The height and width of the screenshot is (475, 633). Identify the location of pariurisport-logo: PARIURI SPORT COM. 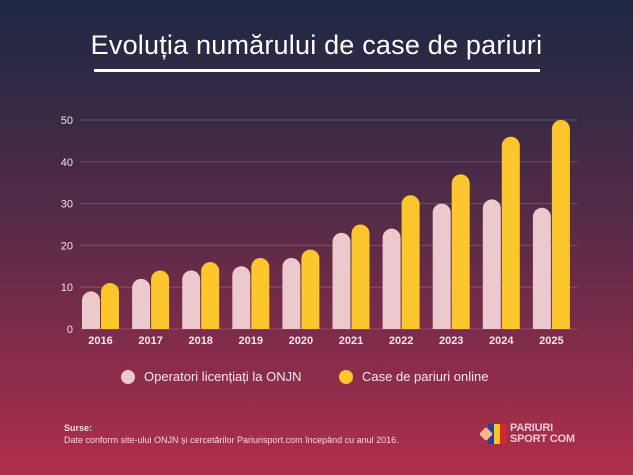
(526, 433).